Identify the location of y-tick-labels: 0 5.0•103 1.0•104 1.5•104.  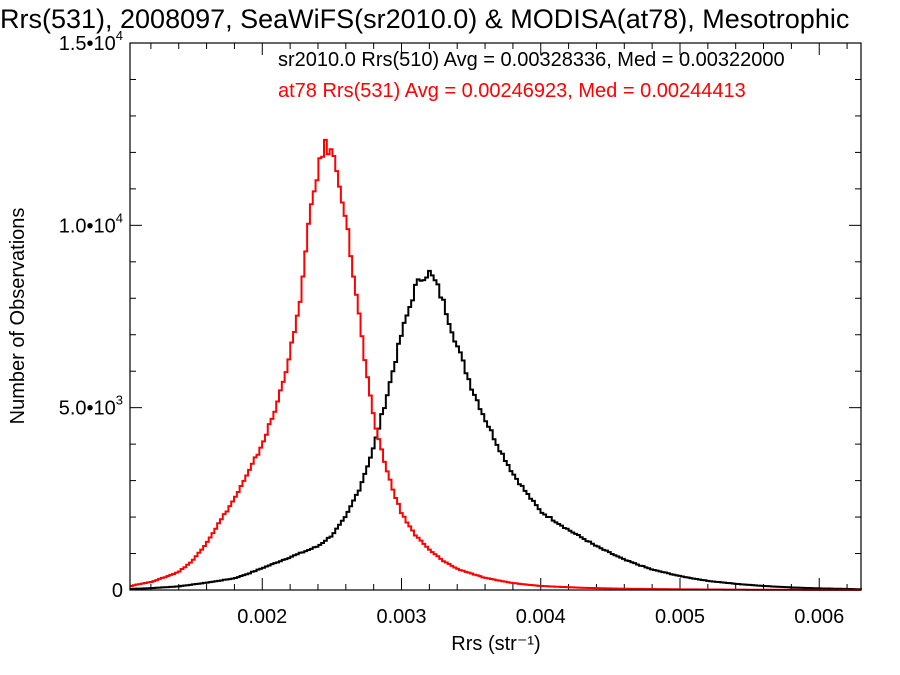
(91, 315).